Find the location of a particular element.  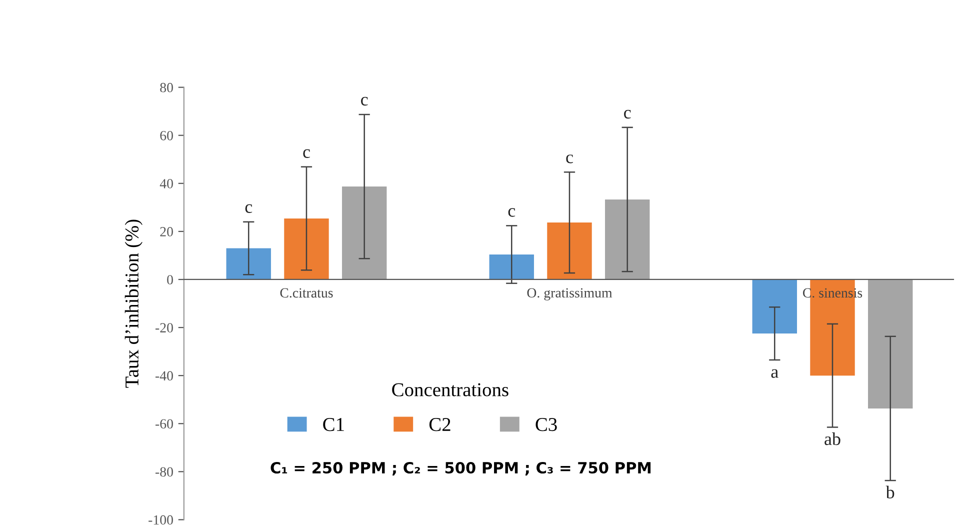

x-tick-label: O. gratissimum is located at coordinates (569, 294).